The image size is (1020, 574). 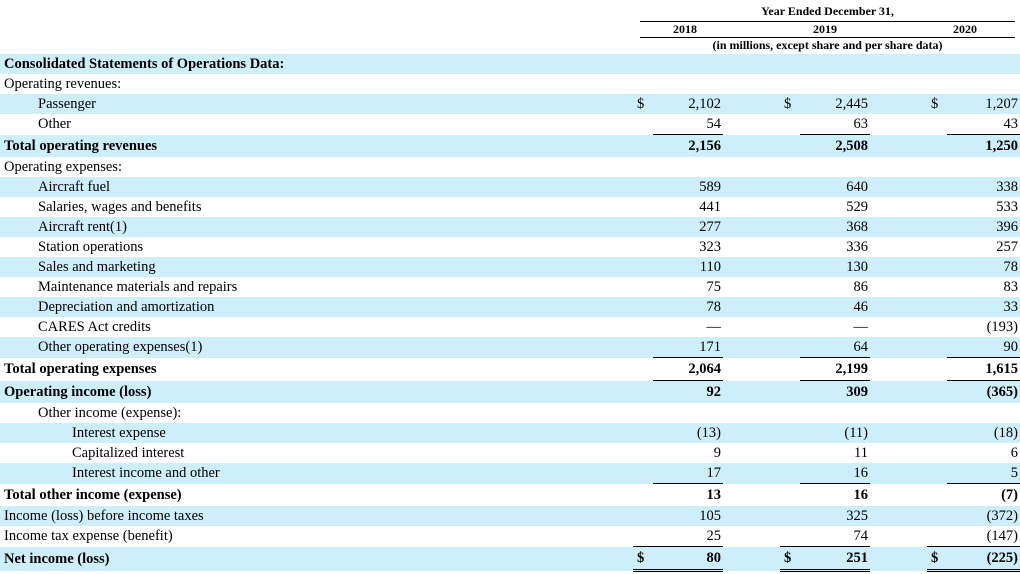 What do you see at coordinates (685, 29) in the screenshot?
I see `year-header-2018: 2018` at bounding box center [685, 29].